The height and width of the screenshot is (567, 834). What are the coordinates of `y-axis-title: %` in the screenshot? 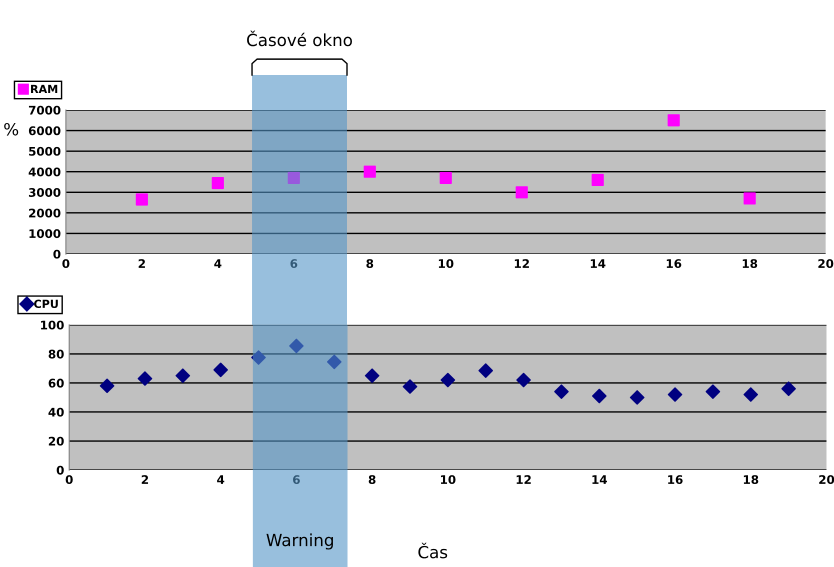 It's located at (11, 129).